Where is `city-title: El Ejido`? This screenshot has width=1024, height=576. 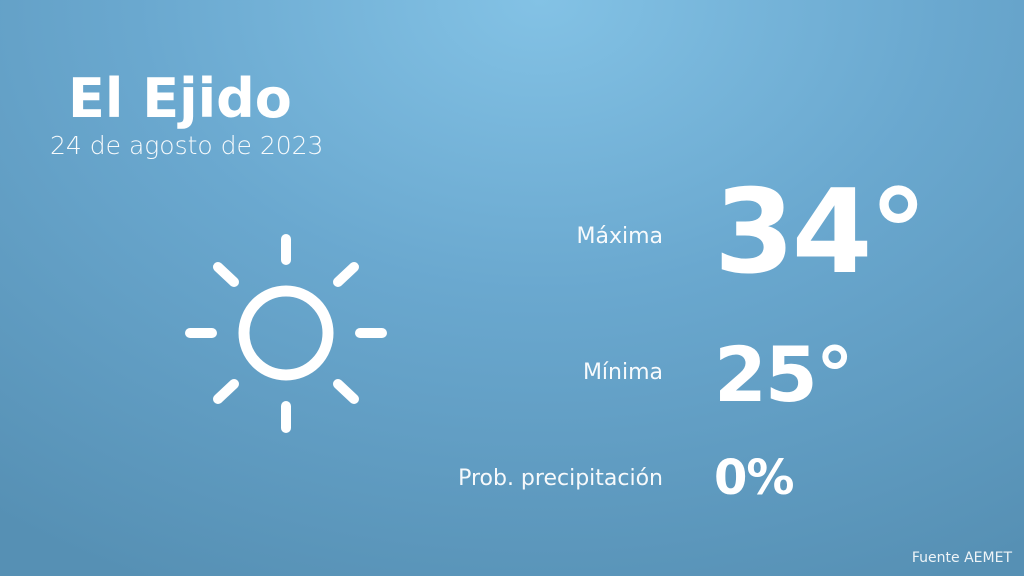 city-title: El Ejido is located at coordinates (180, 98).